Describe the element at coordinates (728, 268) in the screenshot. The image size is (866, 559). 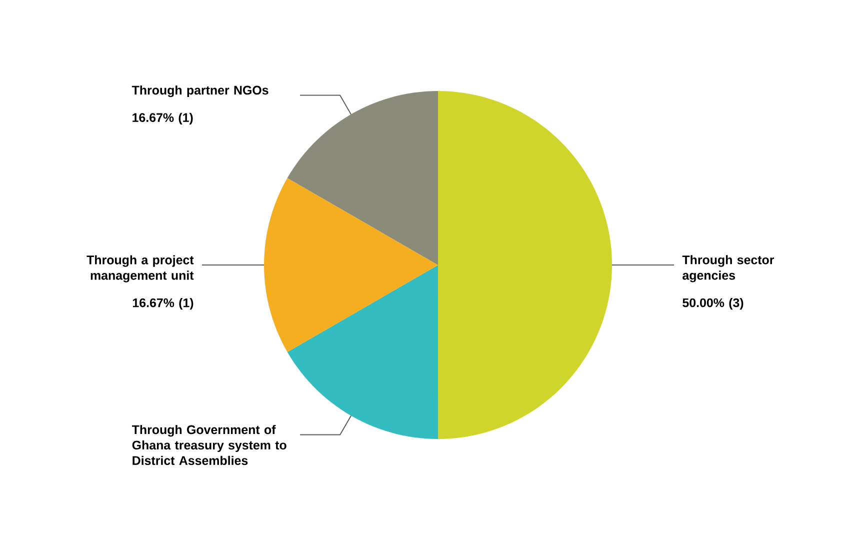
I see `slice-label: Through sector agencies` at that location.